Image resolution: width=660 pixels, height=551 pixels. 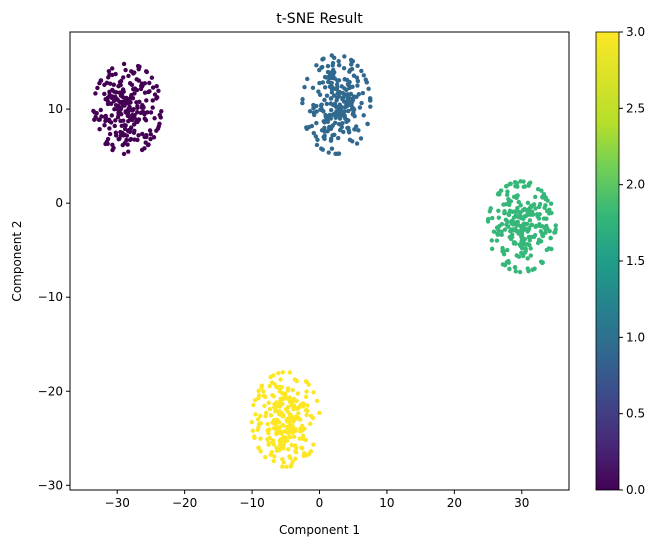 What do you see at coordinates (50, 391) in the screenshot?
I see `y-tick-label: −20` at bounding box center [50, 391].